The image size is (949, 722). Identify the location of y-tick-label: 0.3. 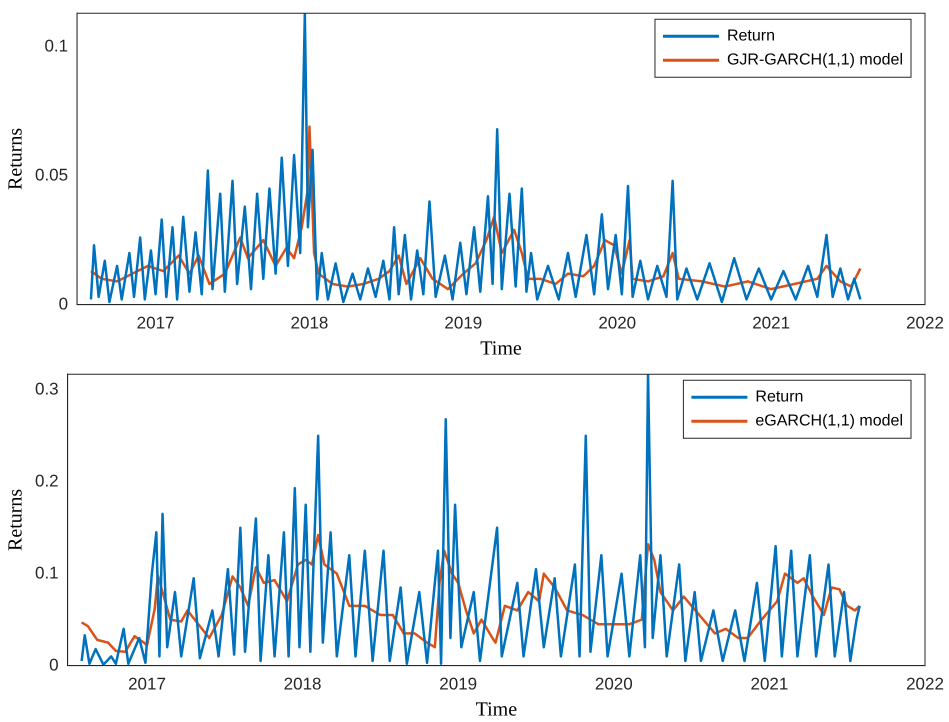
(46, 389).